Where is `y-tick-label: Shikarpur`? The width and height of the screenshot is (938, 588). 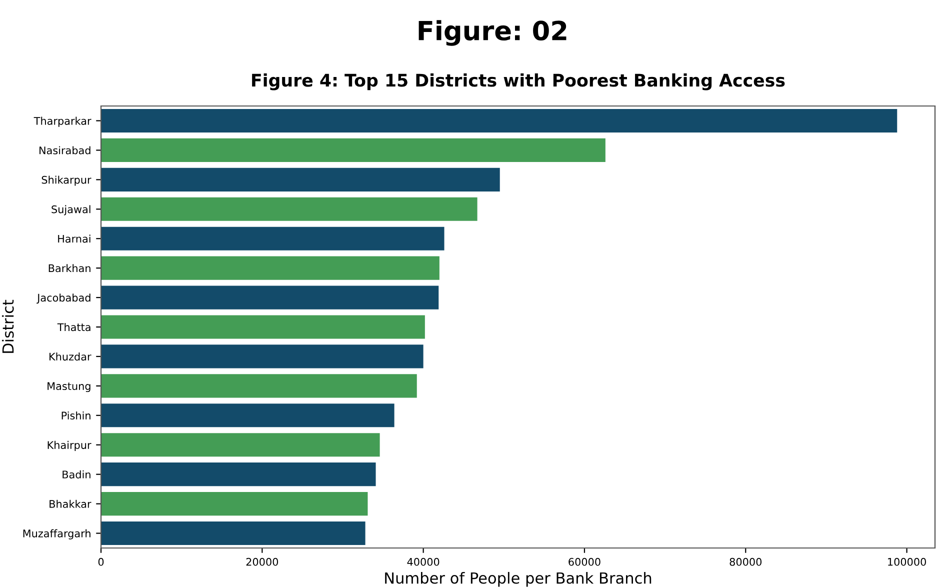
y-tick-label: Shikarpur is located at coordinates (67, 181).